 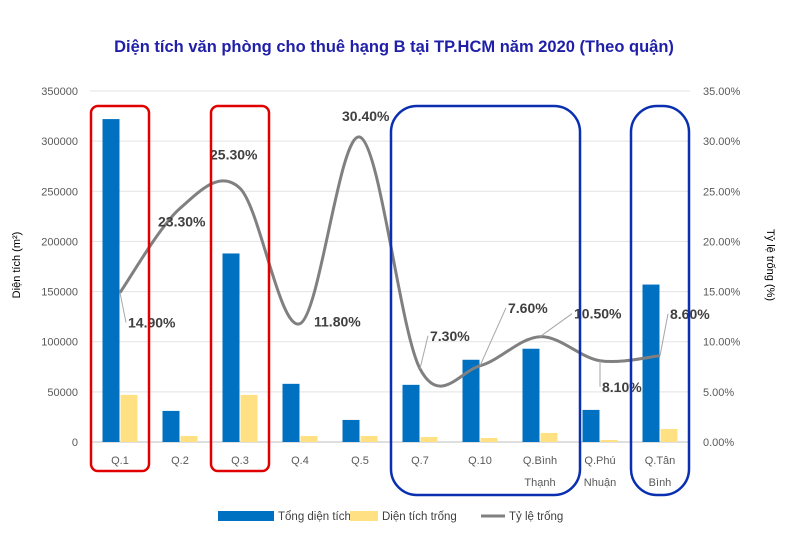 I want to click on y-tick-label: 300000, so click(x=59, y=142).